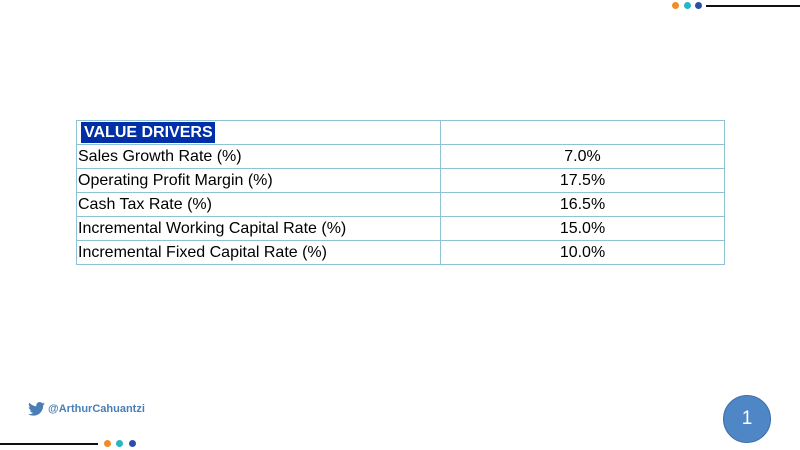 The height and width of the screenshot is (450, 800). I want to click on header-cell: VALUE DRIVERS, so click(258, 132).